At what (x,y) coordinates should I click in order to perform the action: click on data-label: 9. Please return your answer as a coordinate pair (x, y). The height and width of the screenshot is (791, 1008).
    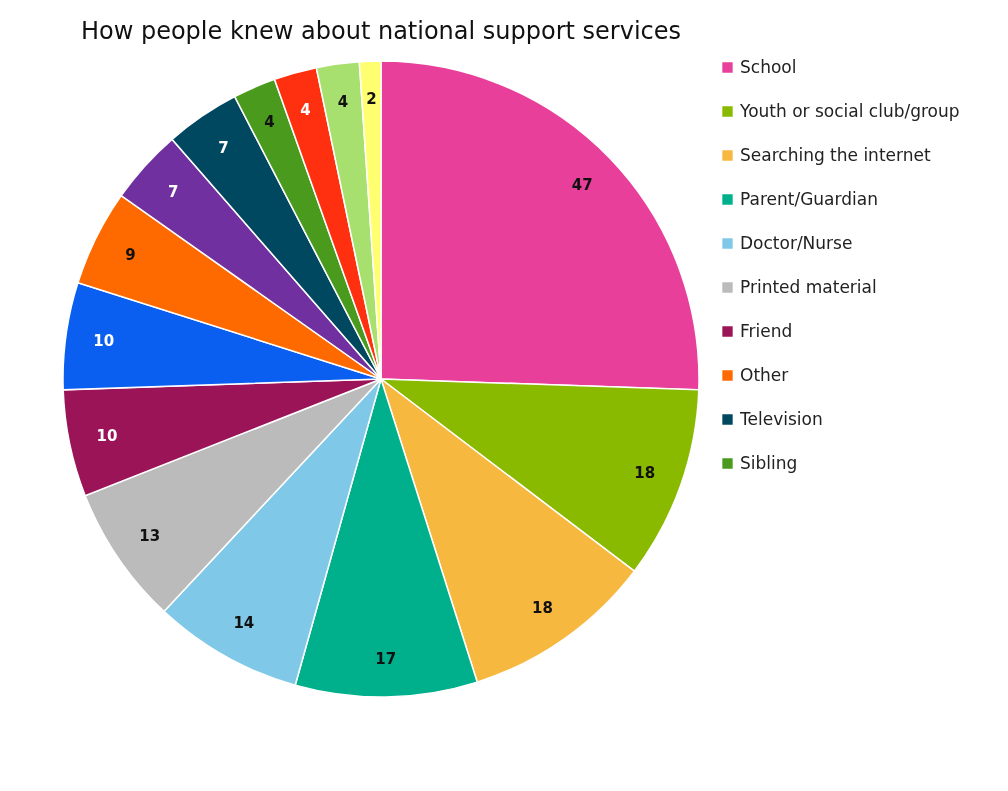
    Looking at the image, I should click on (130, 254).